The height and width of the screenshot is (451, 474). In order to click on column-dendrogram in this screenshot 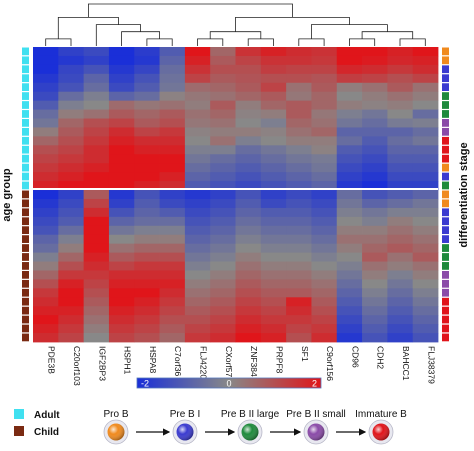, I will do `click(235, 24)`.